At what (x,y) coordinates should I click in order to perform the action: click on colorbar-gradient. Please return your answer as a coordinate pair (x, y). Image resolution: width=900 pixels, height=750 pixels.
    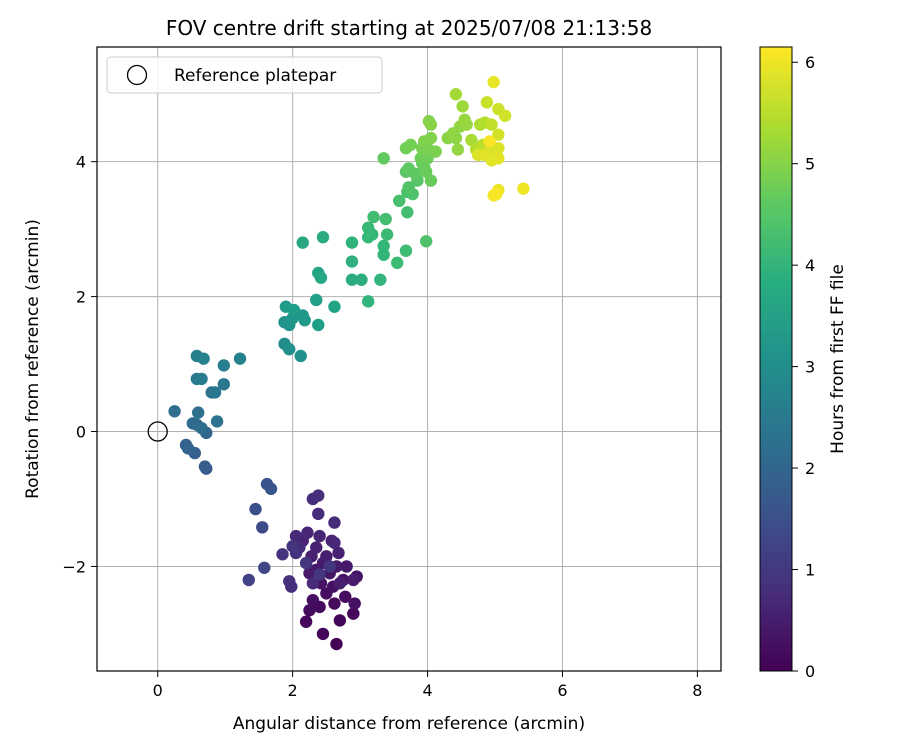
    Looking at the image, I should click on (776, 359).